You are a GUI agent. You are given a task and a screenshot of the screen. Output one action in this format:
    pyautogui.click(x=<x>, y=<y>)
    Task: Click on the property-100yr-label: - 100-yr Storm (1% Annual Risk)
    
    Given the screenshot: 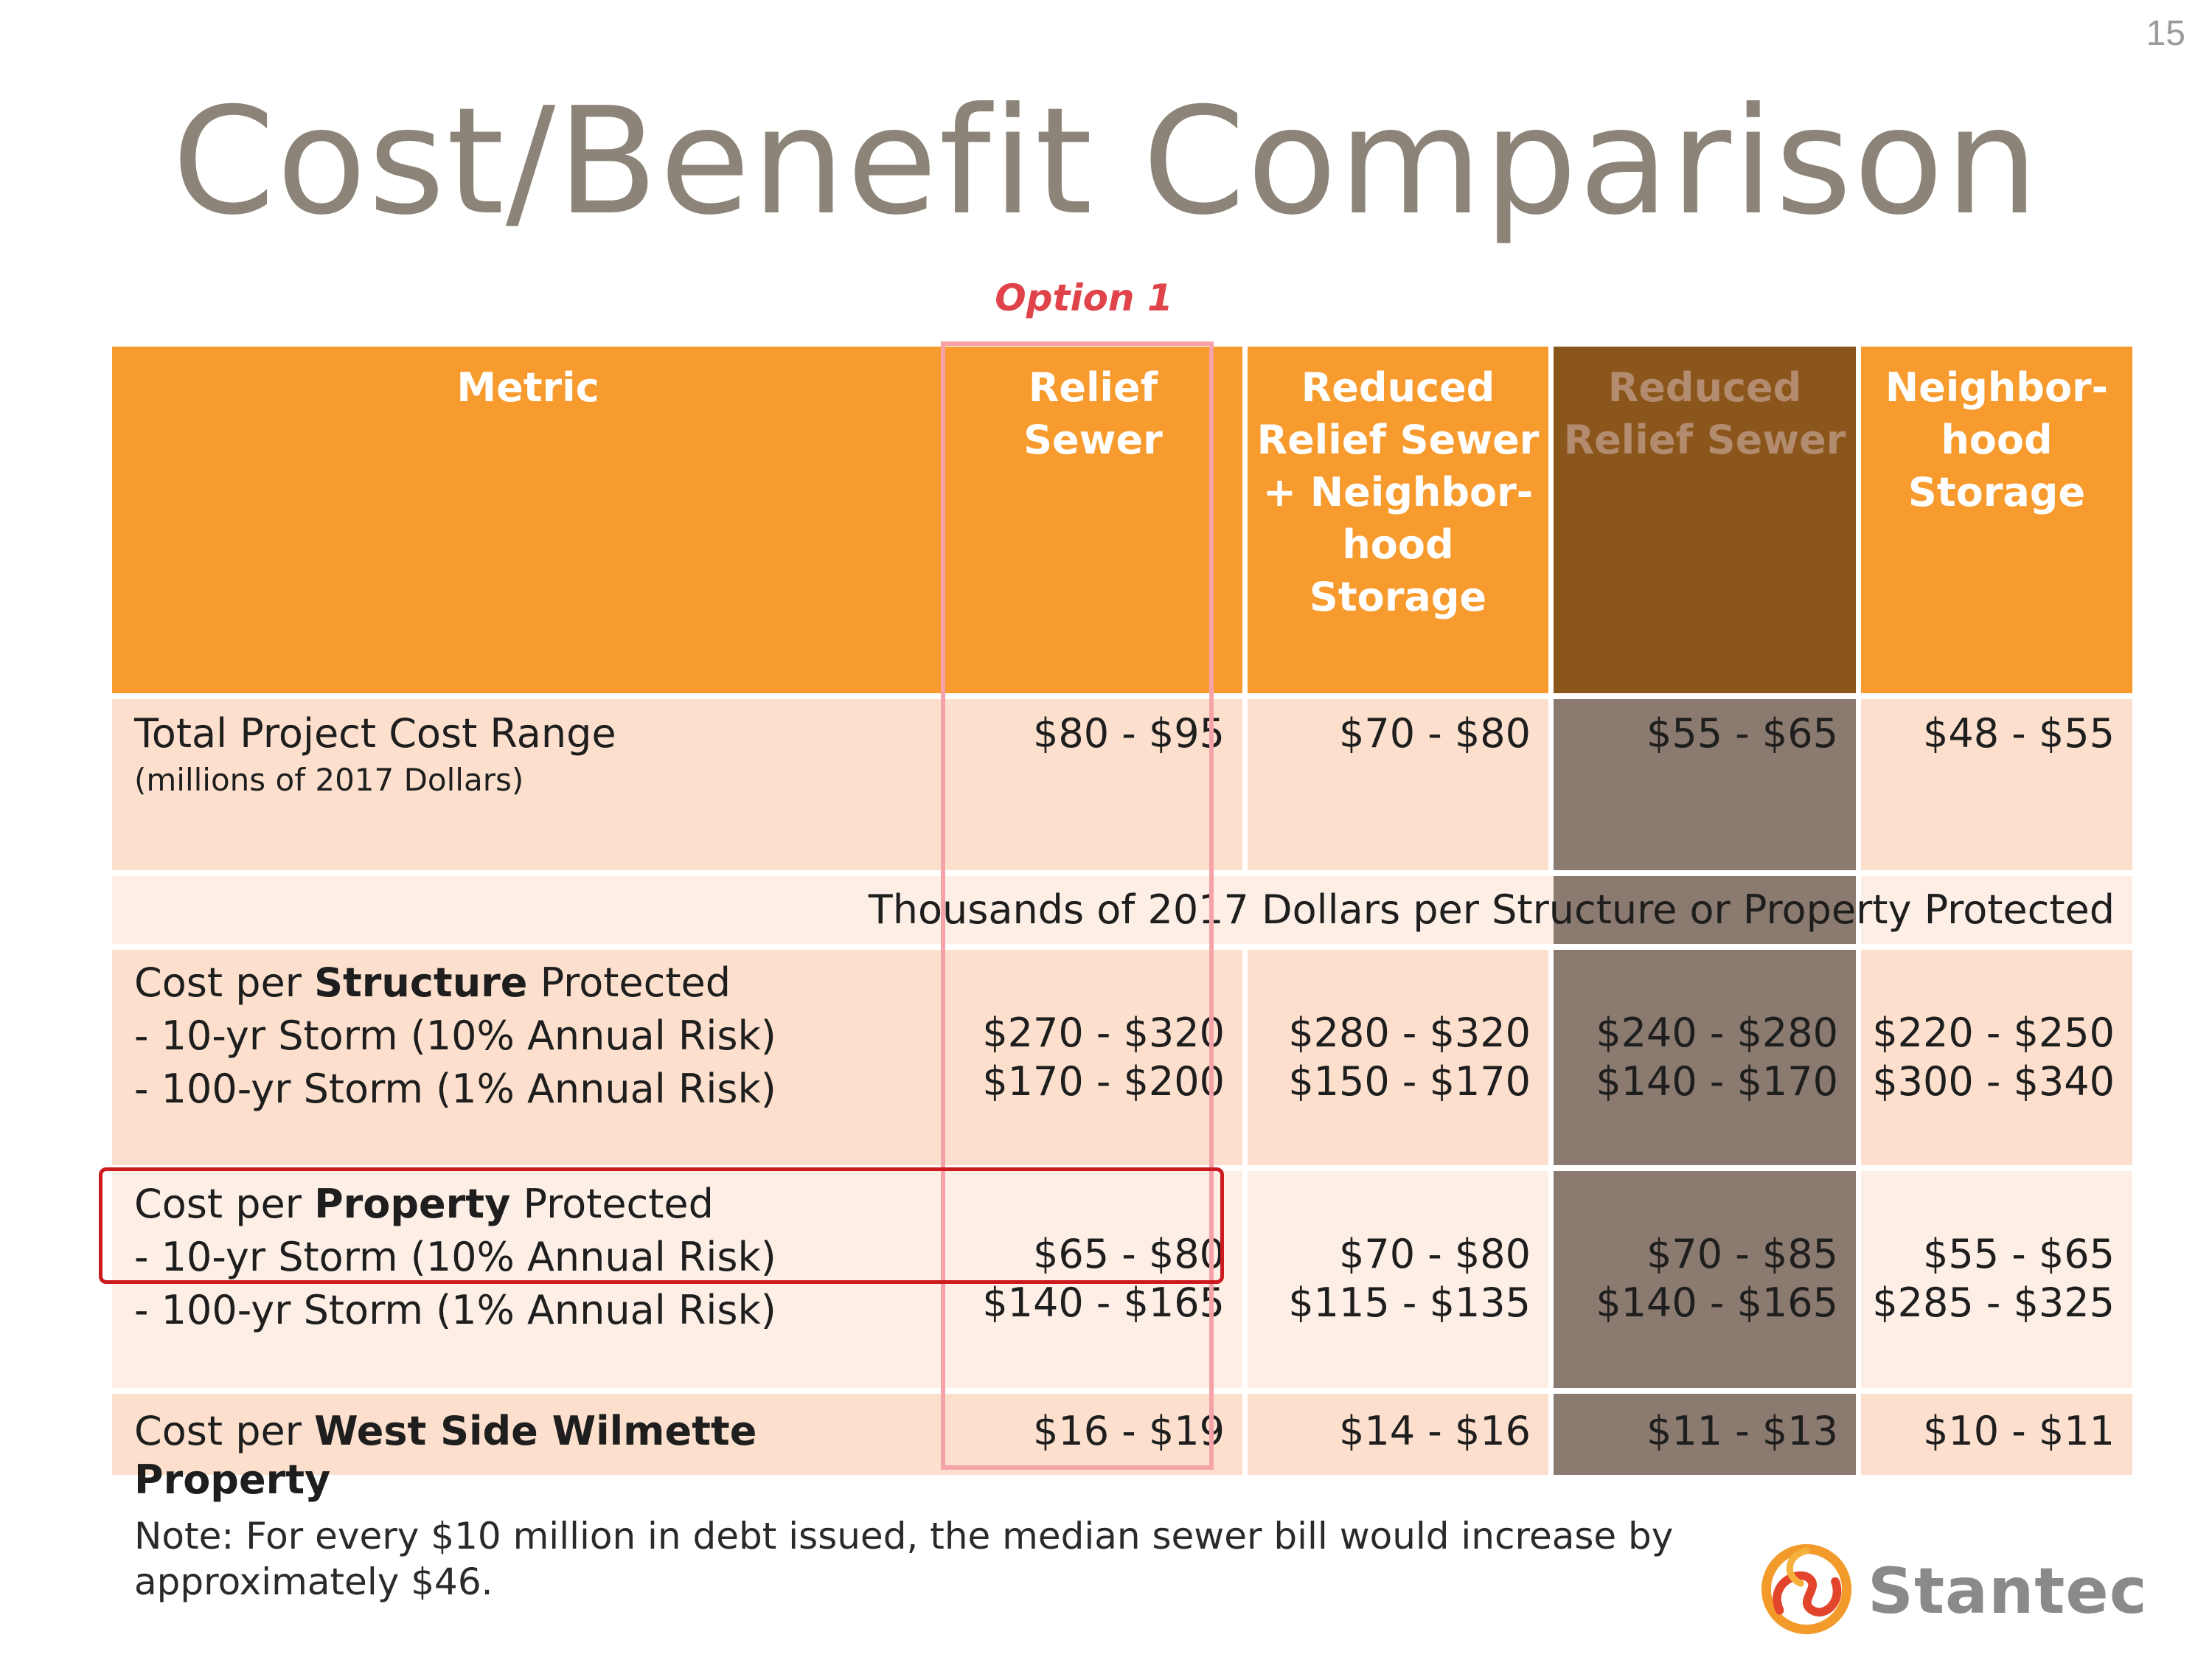 What is the action you would take?
    pyautogui.click(x=455, y=1310)
    